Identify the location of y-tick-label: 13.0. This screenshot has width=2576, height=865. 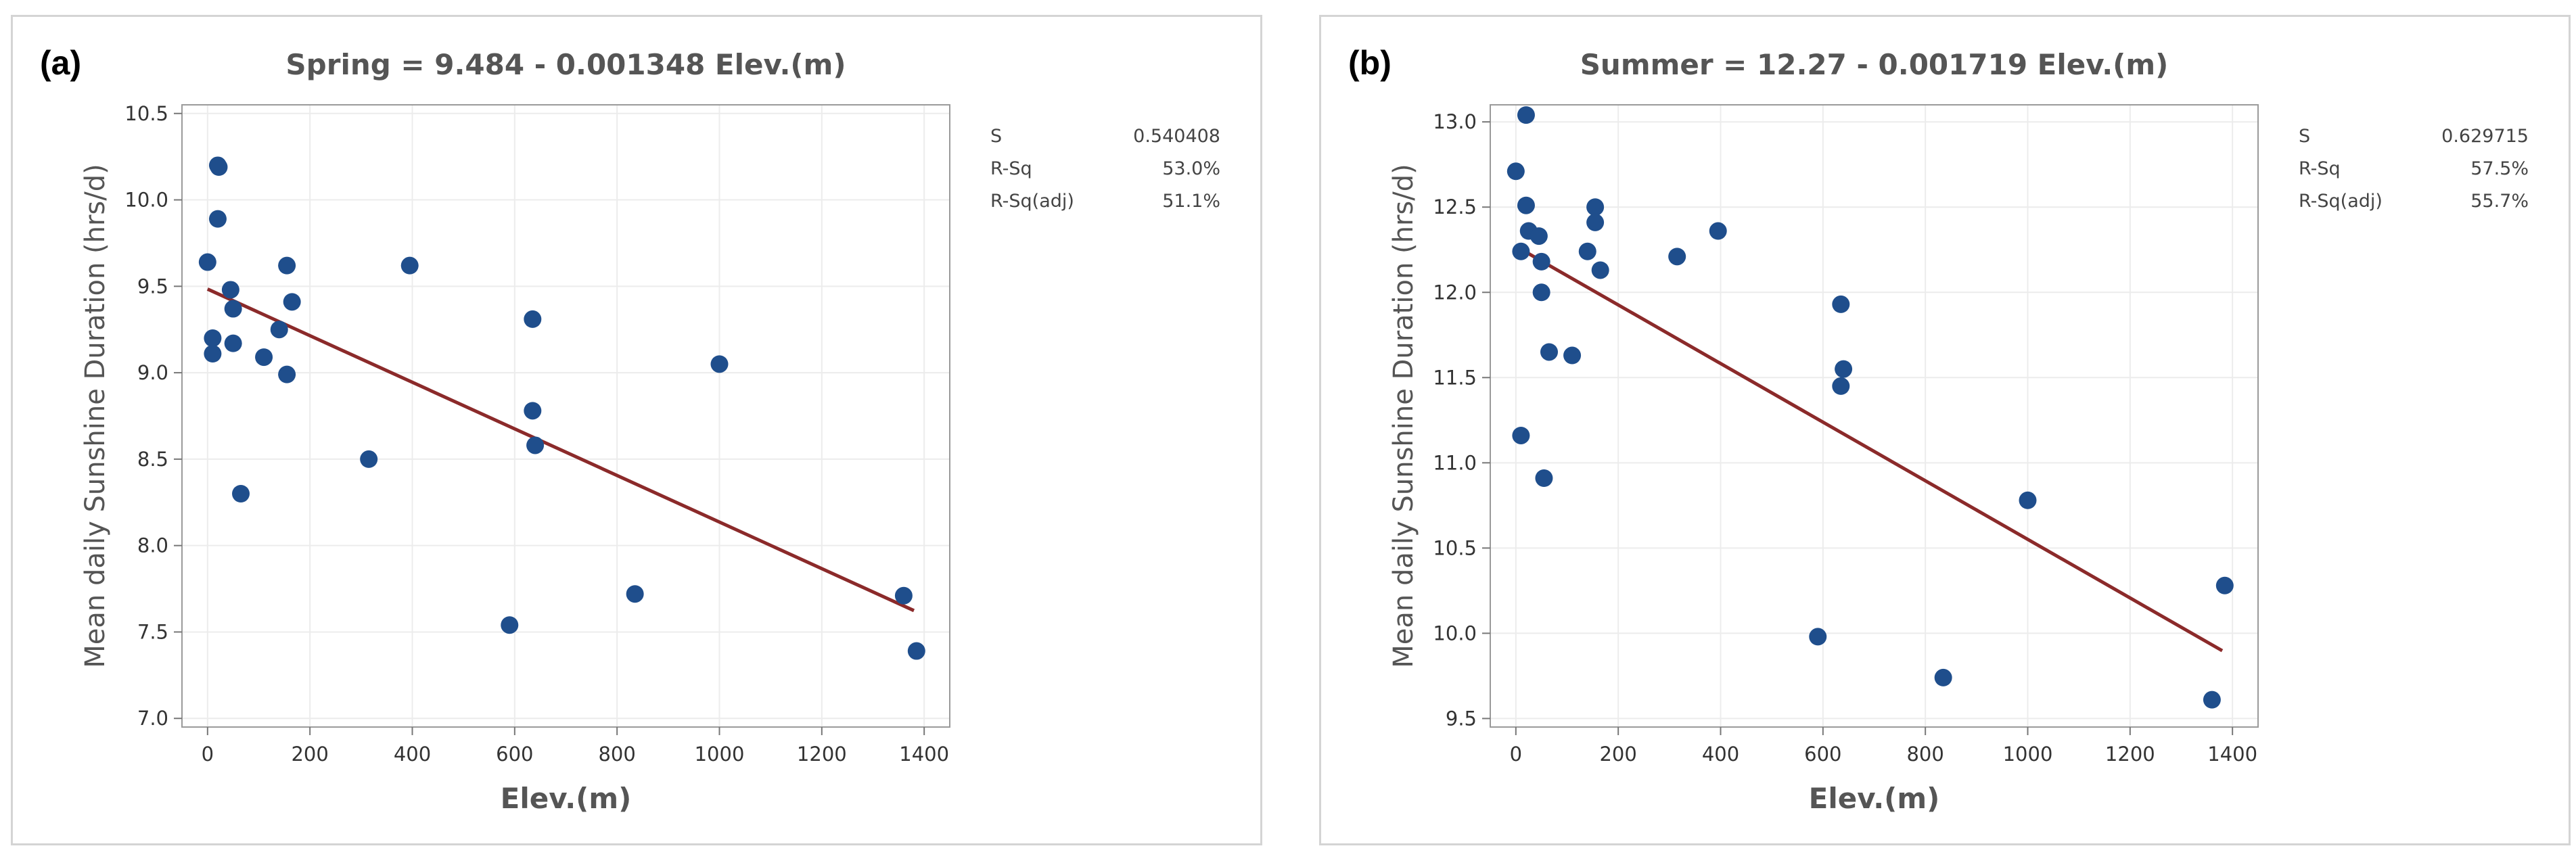
(1455, 122).